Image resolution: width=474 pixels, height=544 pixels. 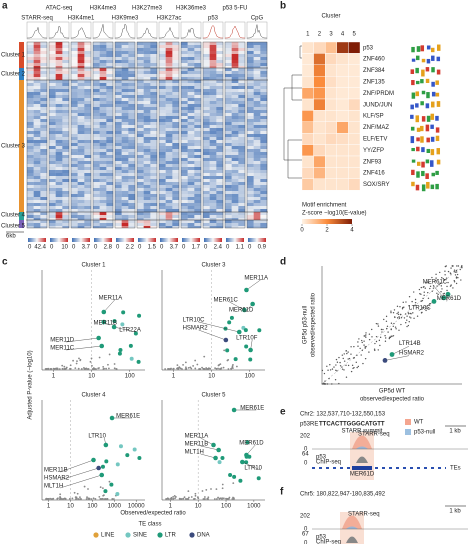 I want to click on legend-swatch, so click(x=192, y=535).